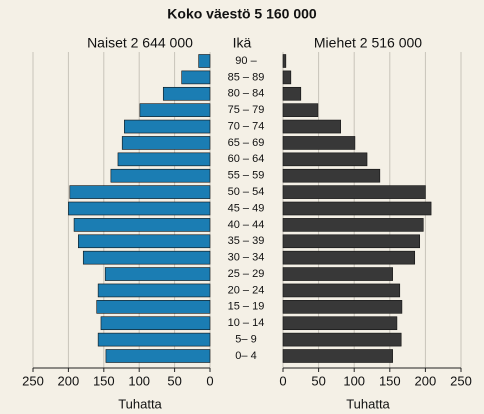 This screenshot has width=484, height=414. Describe the element at coordinates (246, 94) in the screenshot. I see `category-label: 80 – 84` at that location.